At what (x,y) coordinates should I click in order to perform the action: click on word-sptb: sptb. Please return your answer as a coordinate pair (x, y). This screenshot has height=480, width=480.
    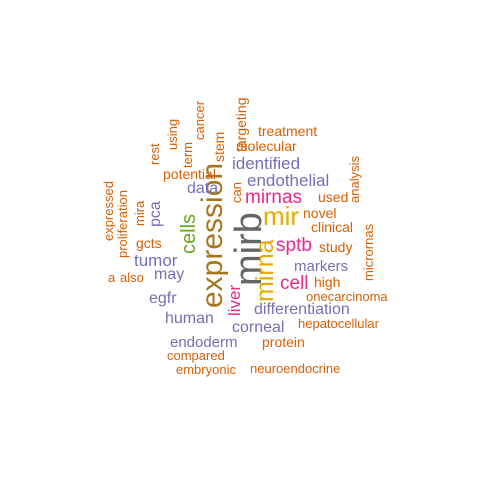
    Looking at the image, I should click on (294, 245).